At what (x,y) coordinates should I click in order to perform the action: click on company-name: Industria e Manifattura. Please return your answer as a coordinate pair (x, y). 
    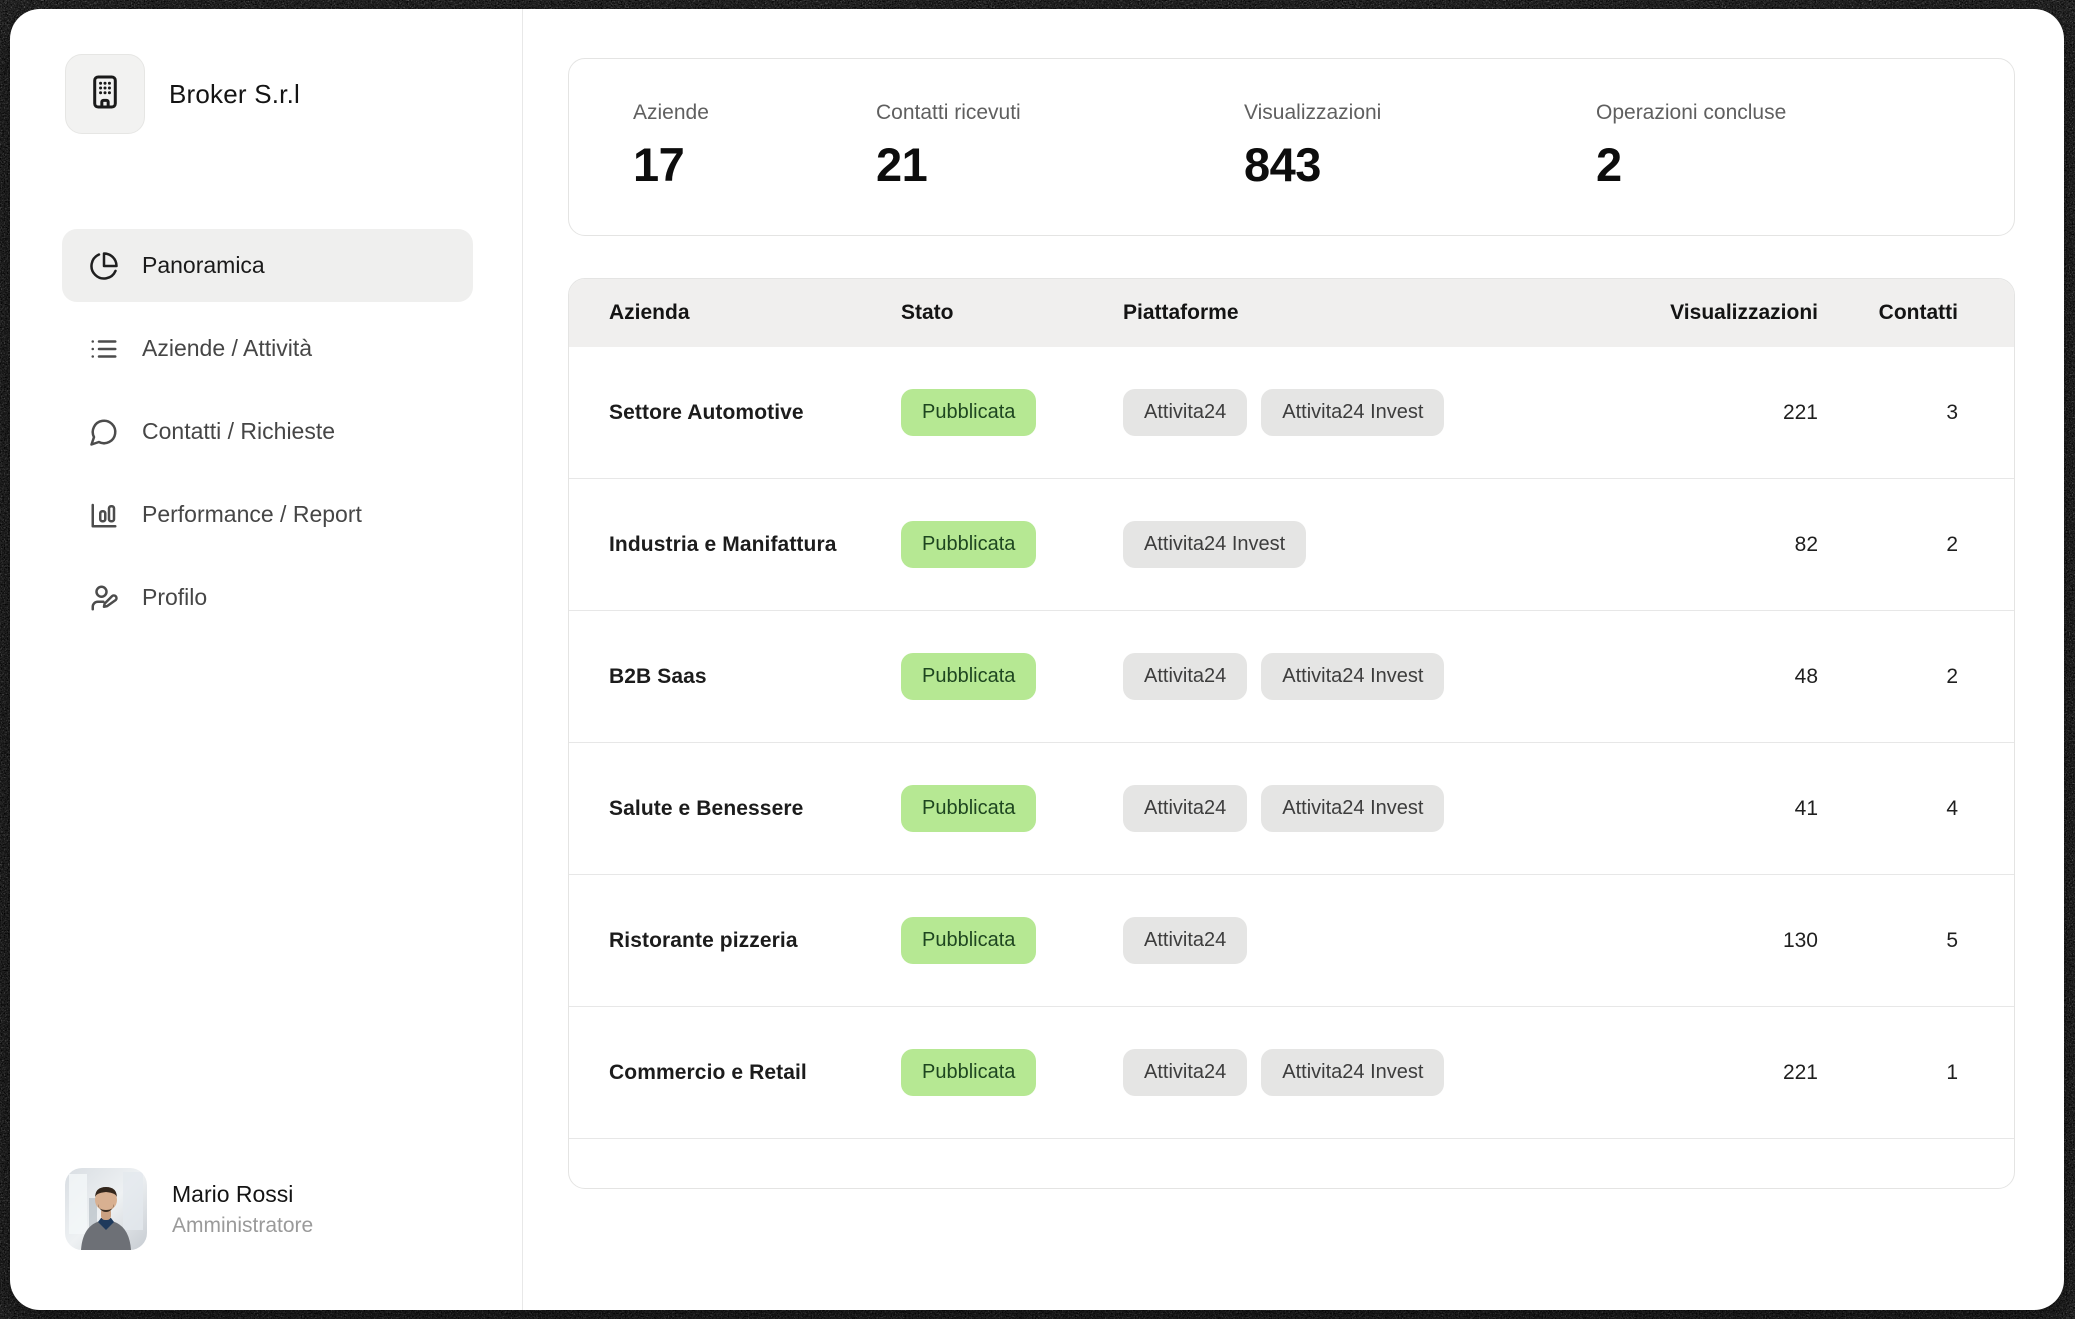
    Looking at the image, I should click on (723, 544).